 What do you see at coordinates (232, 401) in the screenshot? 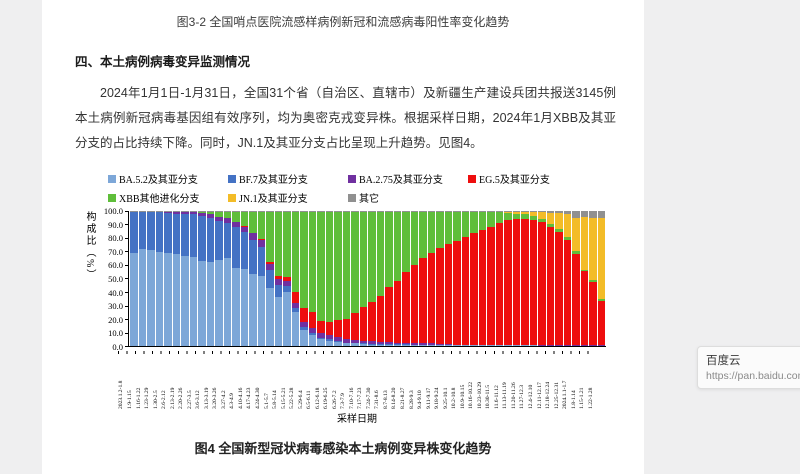
I see `x-tick-label: 4.3-4.9` at bounding box center [232, 401].